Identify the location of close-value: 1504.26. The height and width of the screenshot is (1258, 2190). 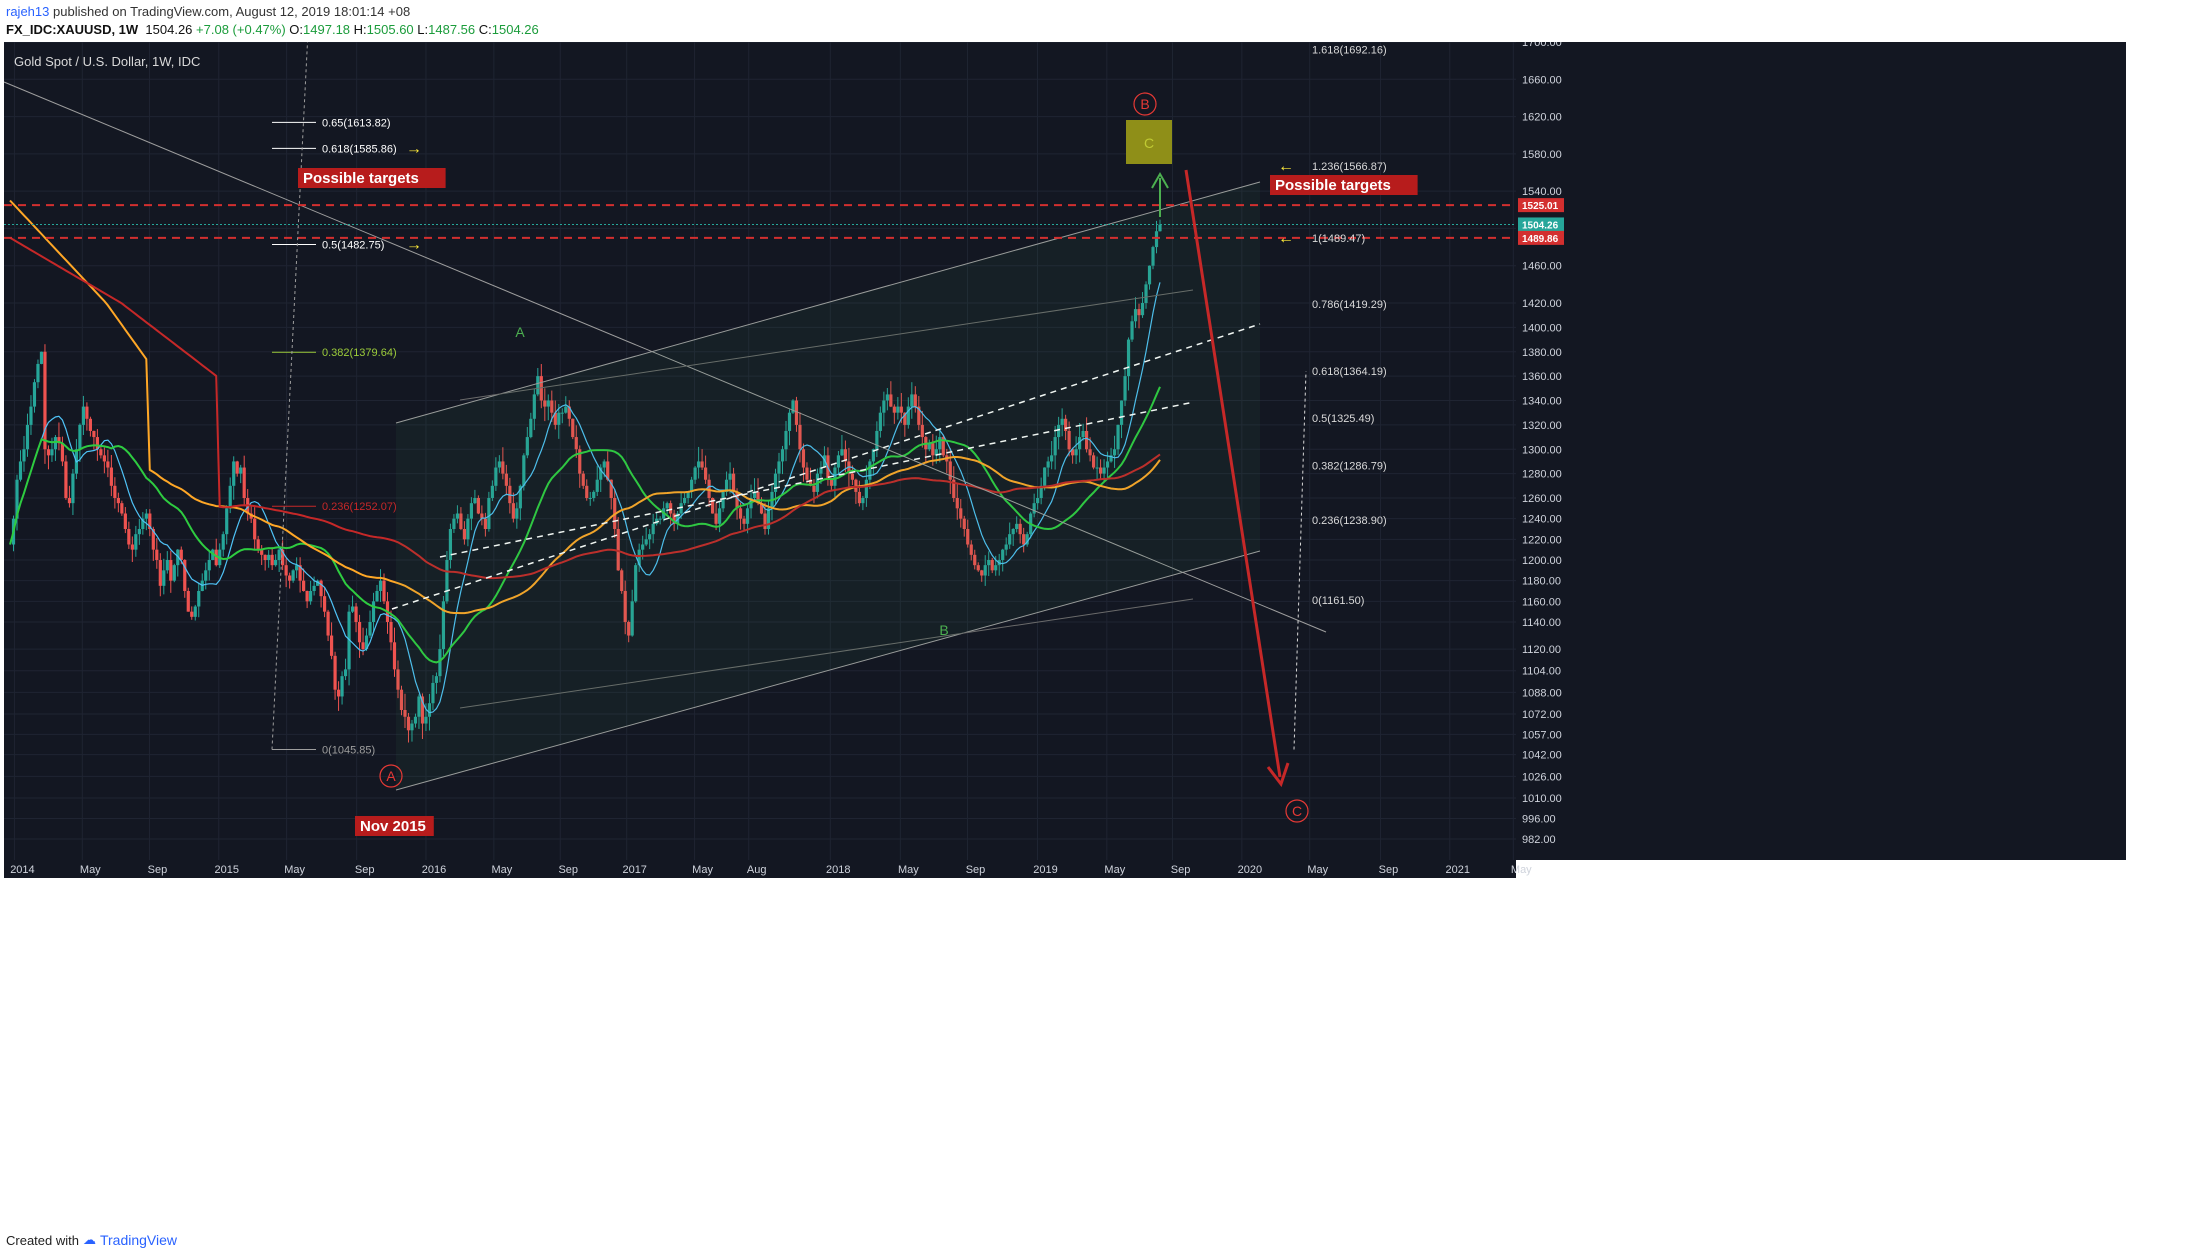
(515, 29).